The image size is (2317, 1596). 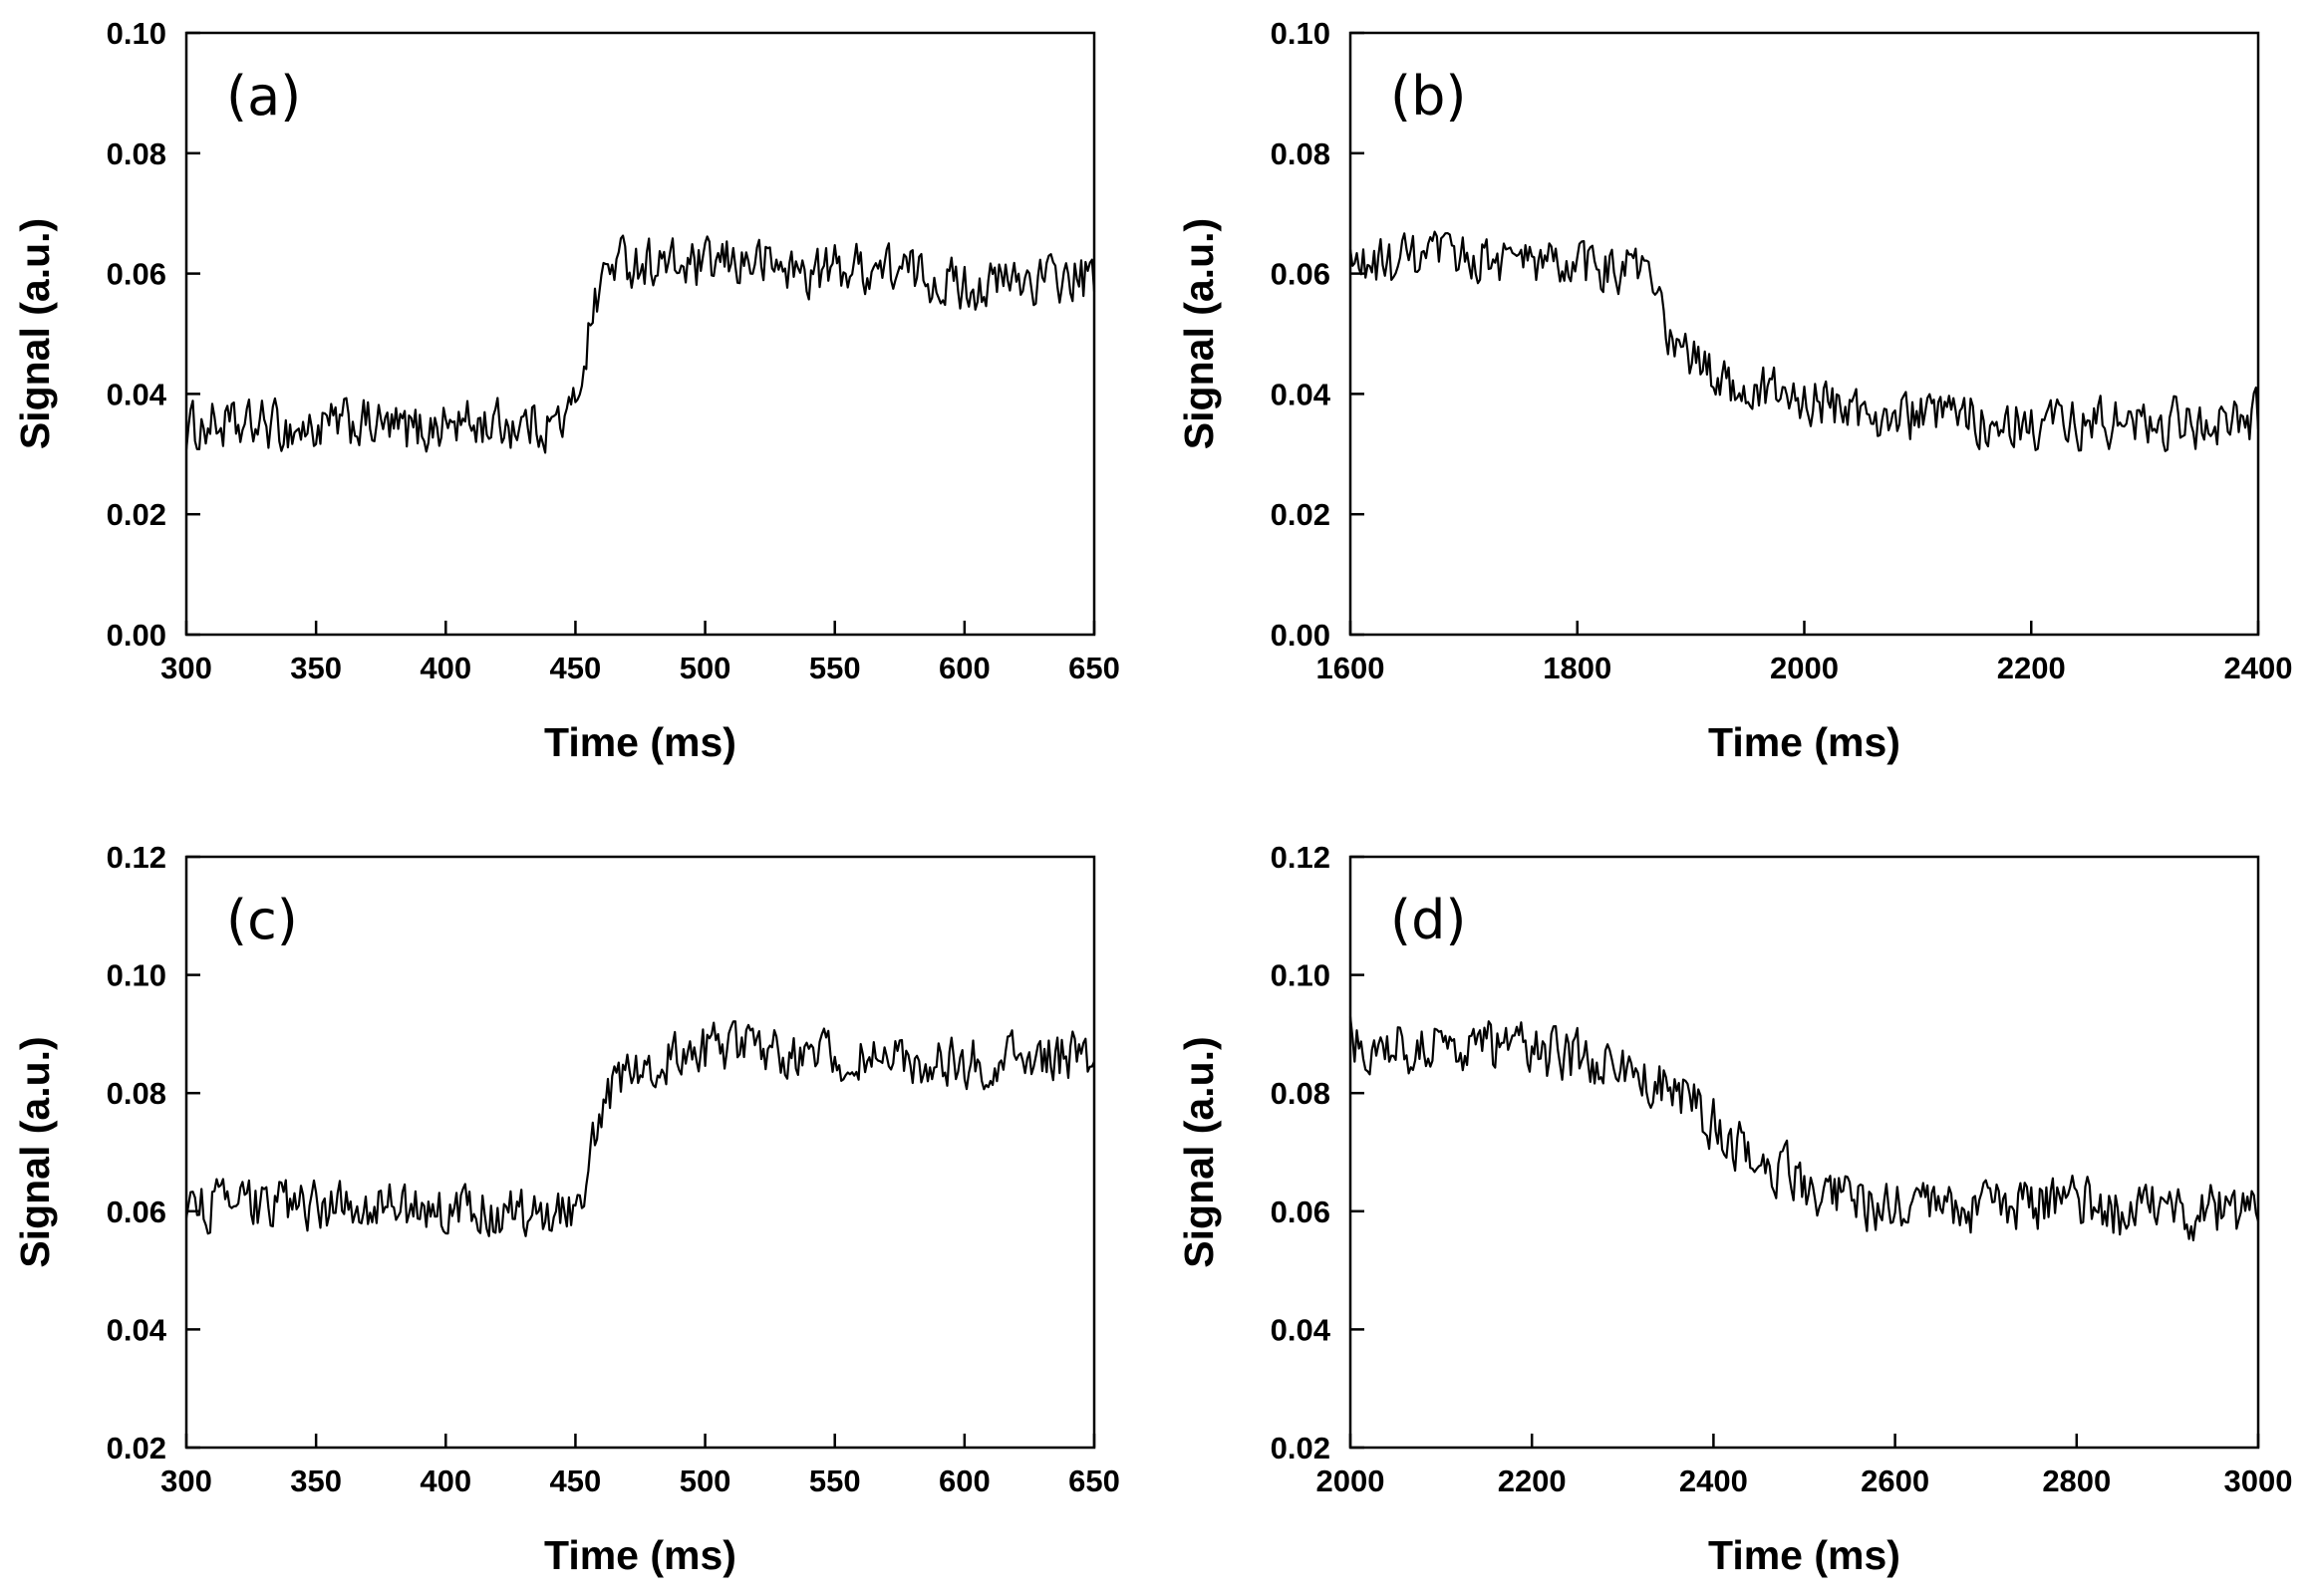 I want to click on panel-label: (d), so click(x=1428, y=920).